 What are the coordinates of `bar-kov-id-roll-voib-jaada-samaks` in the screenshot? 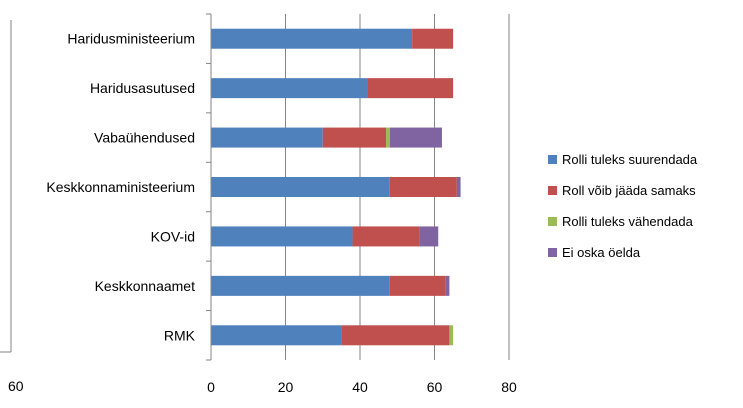 It's located at (386, 236).